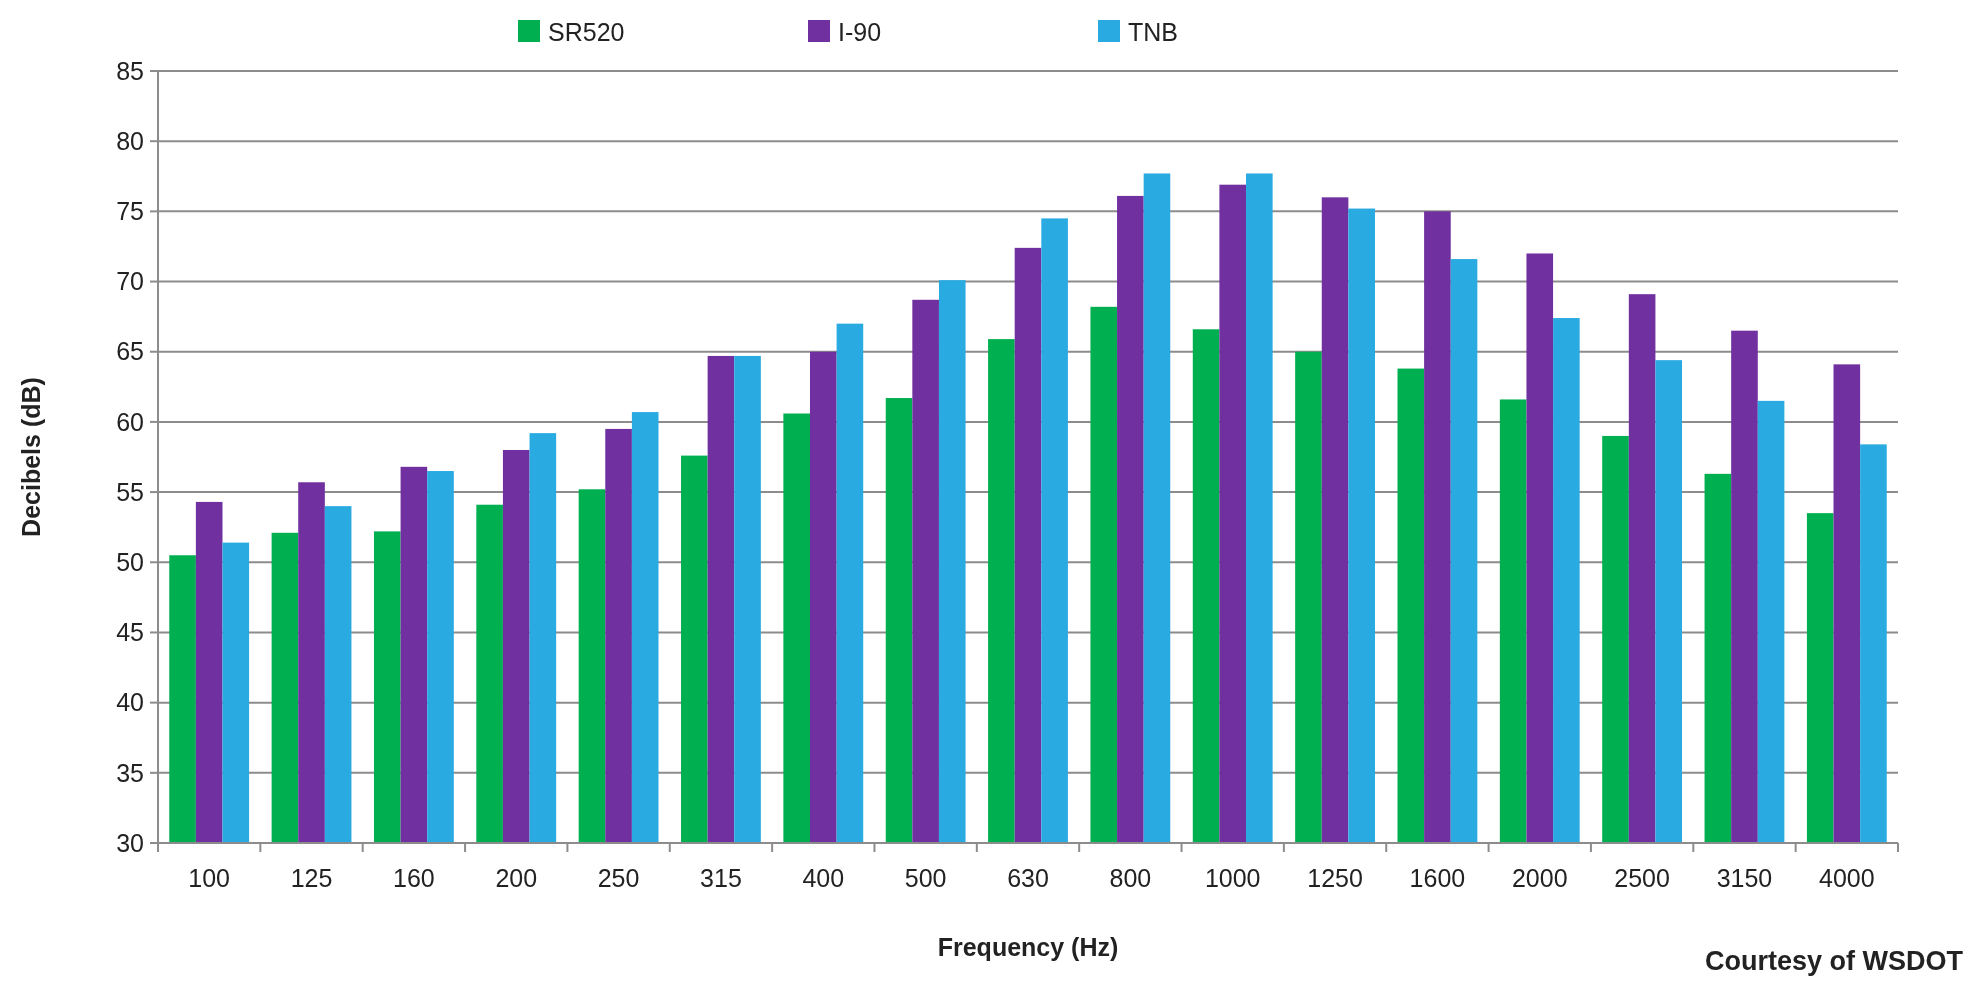 This screenshot has height=982, width=1978. What do you see at coordinates (414, 878) in the screenshot?
I see `x-tick-label: 160` at bounding box center [414, 878].